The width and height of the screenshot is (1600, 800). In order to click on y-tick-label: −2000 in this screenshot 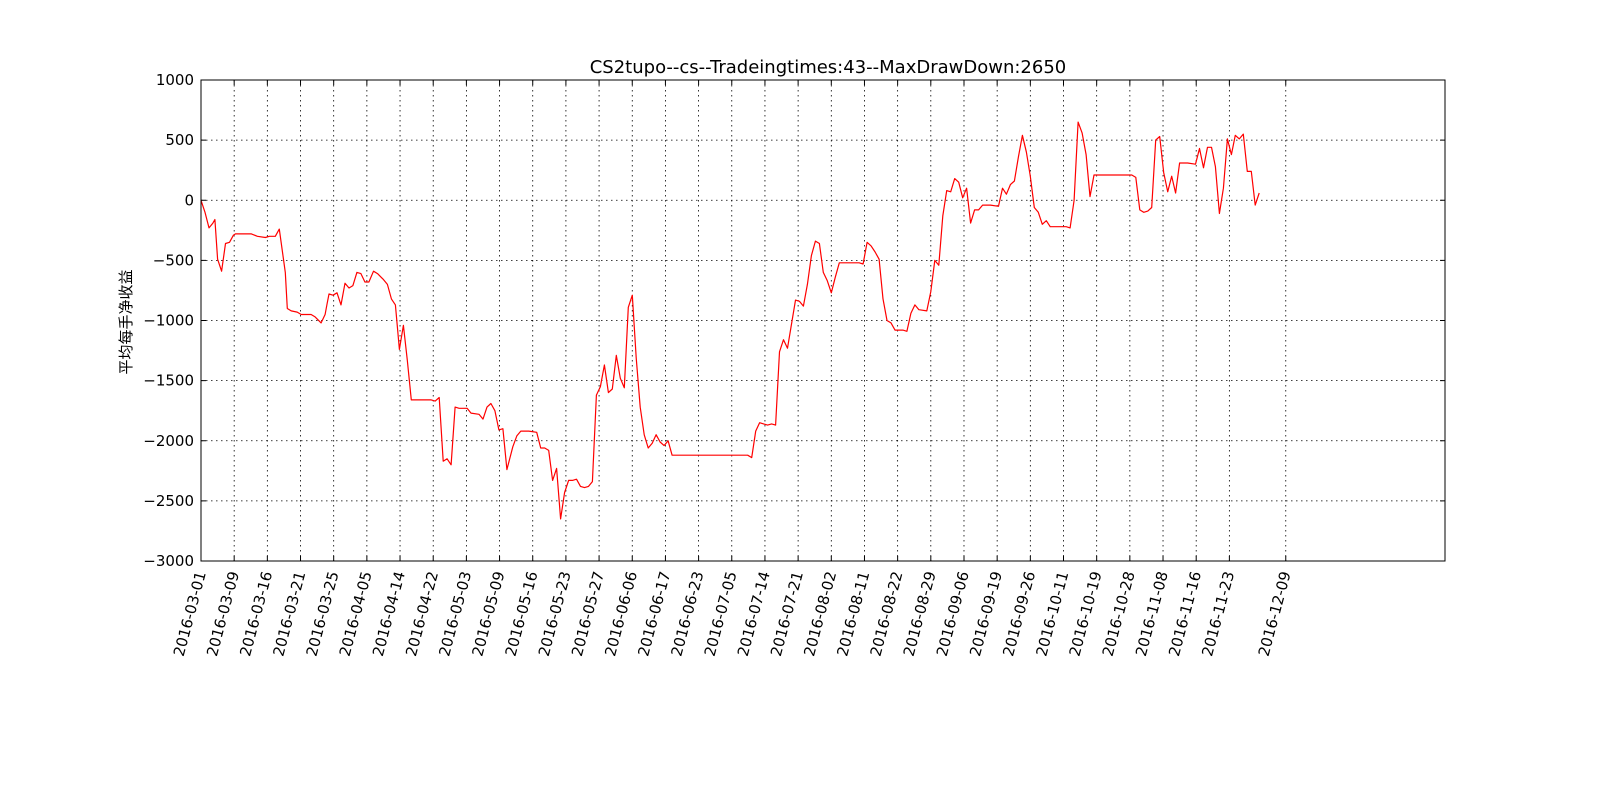, I will do `click(168, 441)`.